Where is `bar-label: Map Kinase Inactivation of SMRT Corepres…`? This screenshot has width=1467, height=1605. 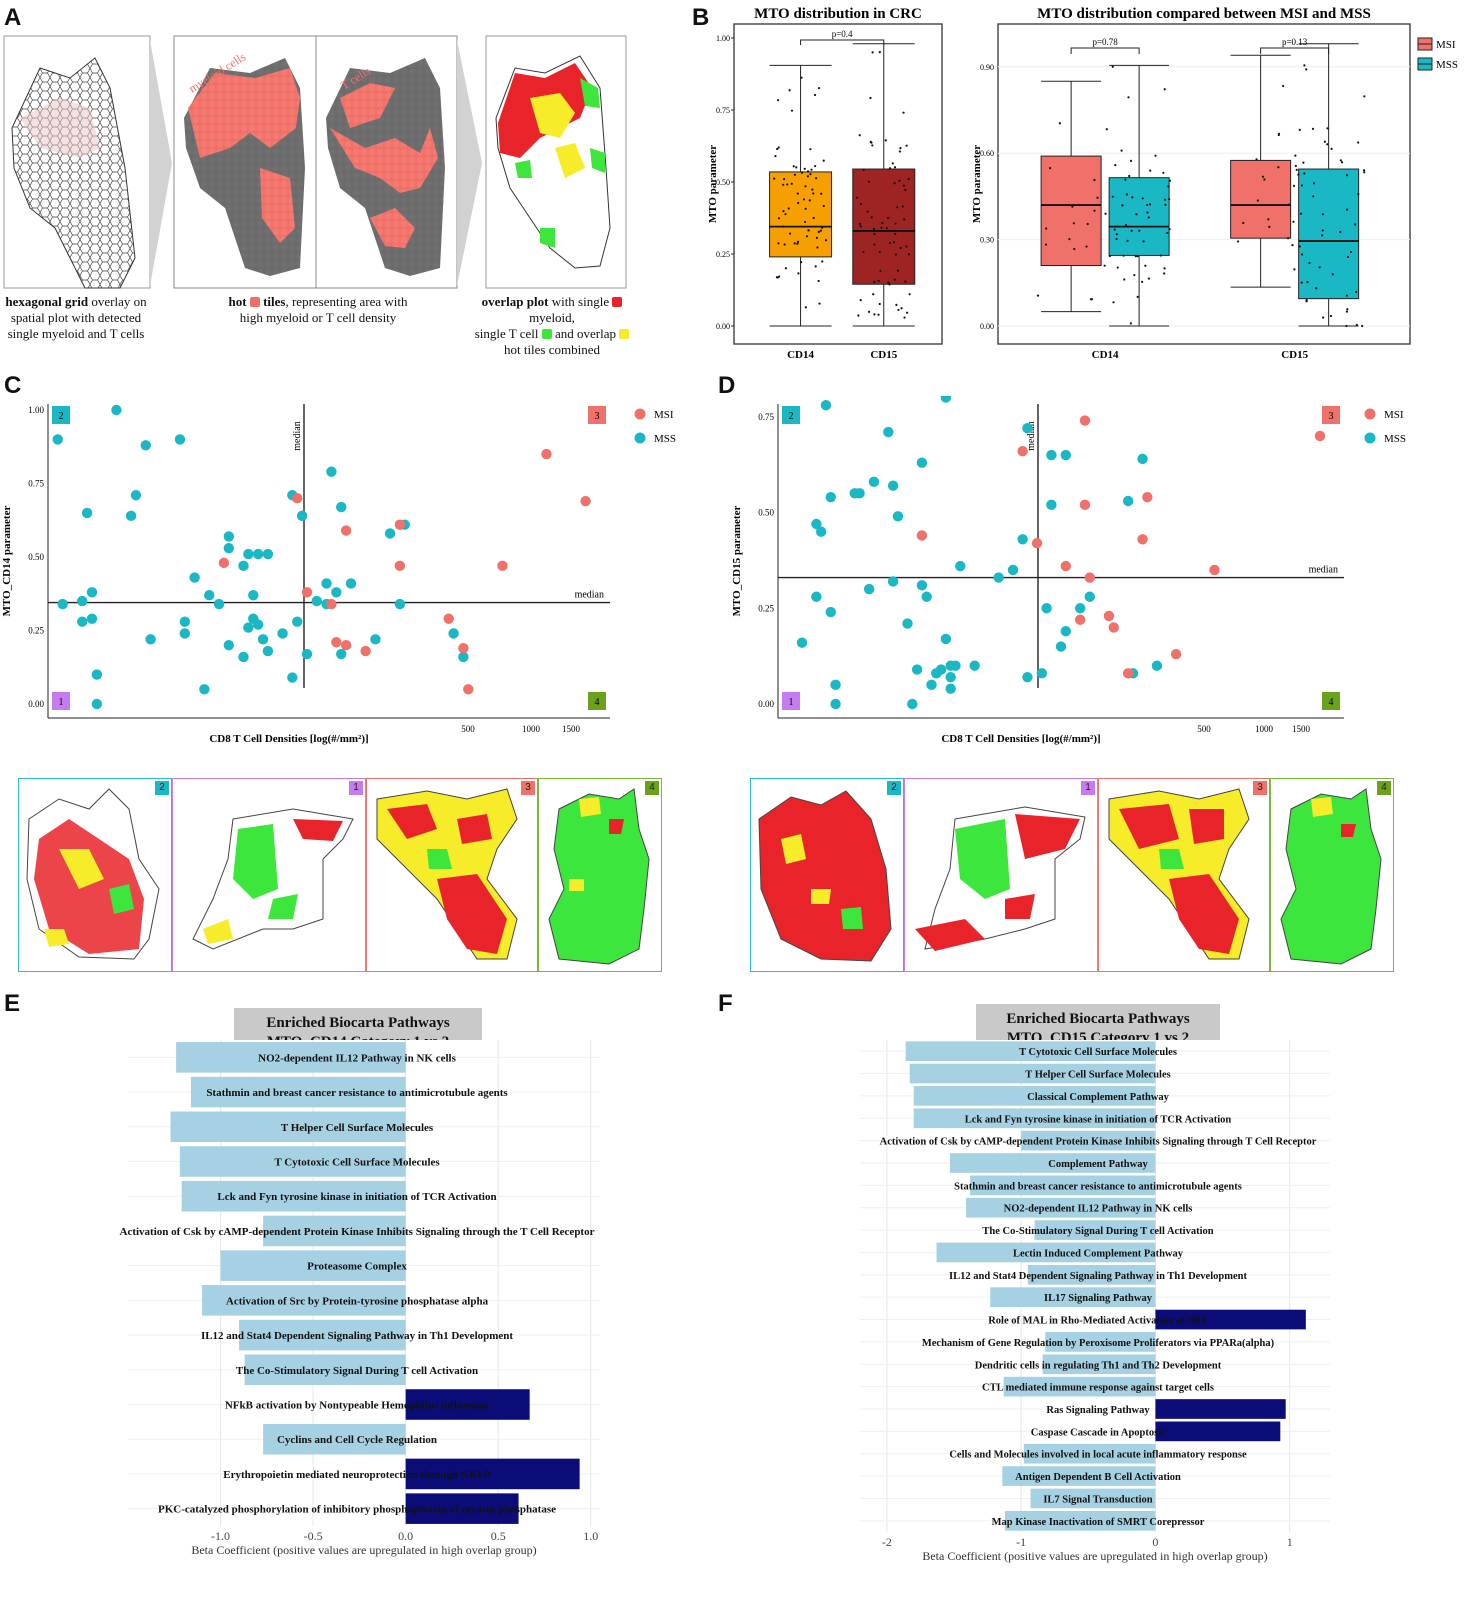
bar-label: Map Kinase Inactivation of SMRT Corepres… is located at coordinates (1098, 1522).